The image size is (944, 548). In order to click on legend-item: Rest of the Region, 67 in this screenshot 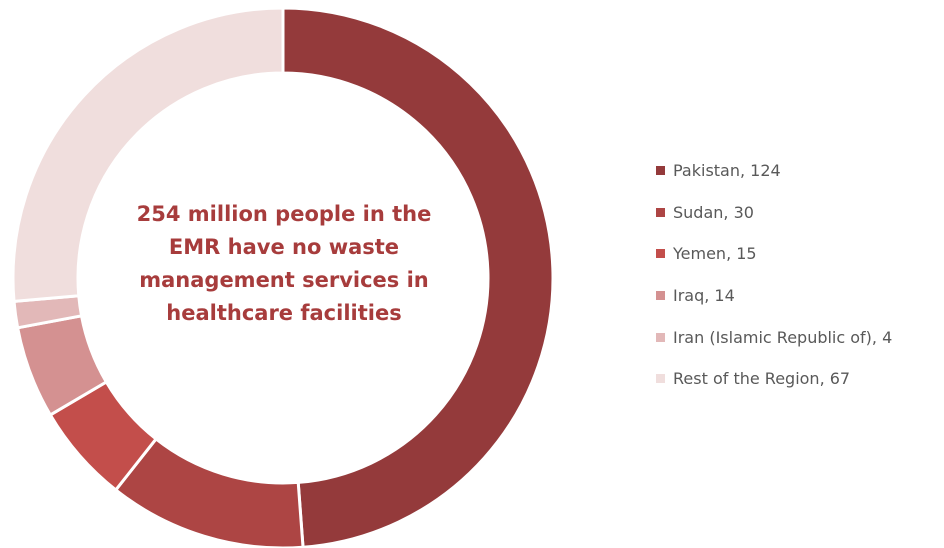, I will do `click(800, 379)`.